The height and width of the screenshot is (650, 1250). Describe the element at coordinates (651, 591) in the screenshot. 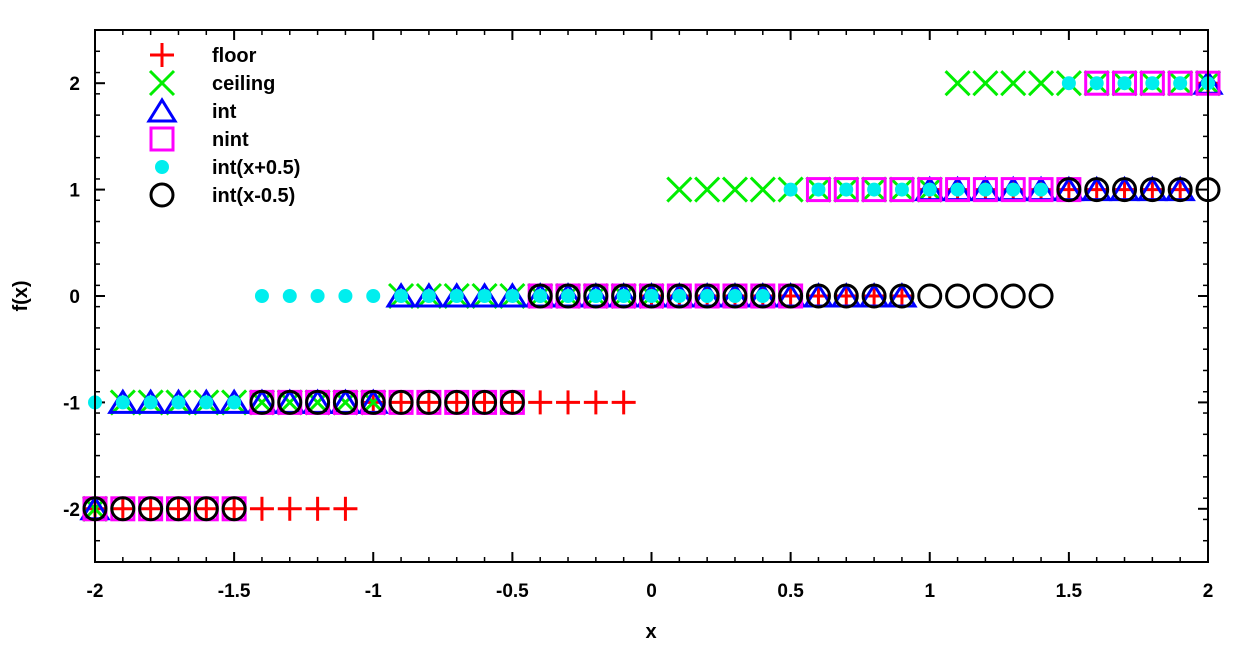

I see `x-tick-label: 0` at that location.